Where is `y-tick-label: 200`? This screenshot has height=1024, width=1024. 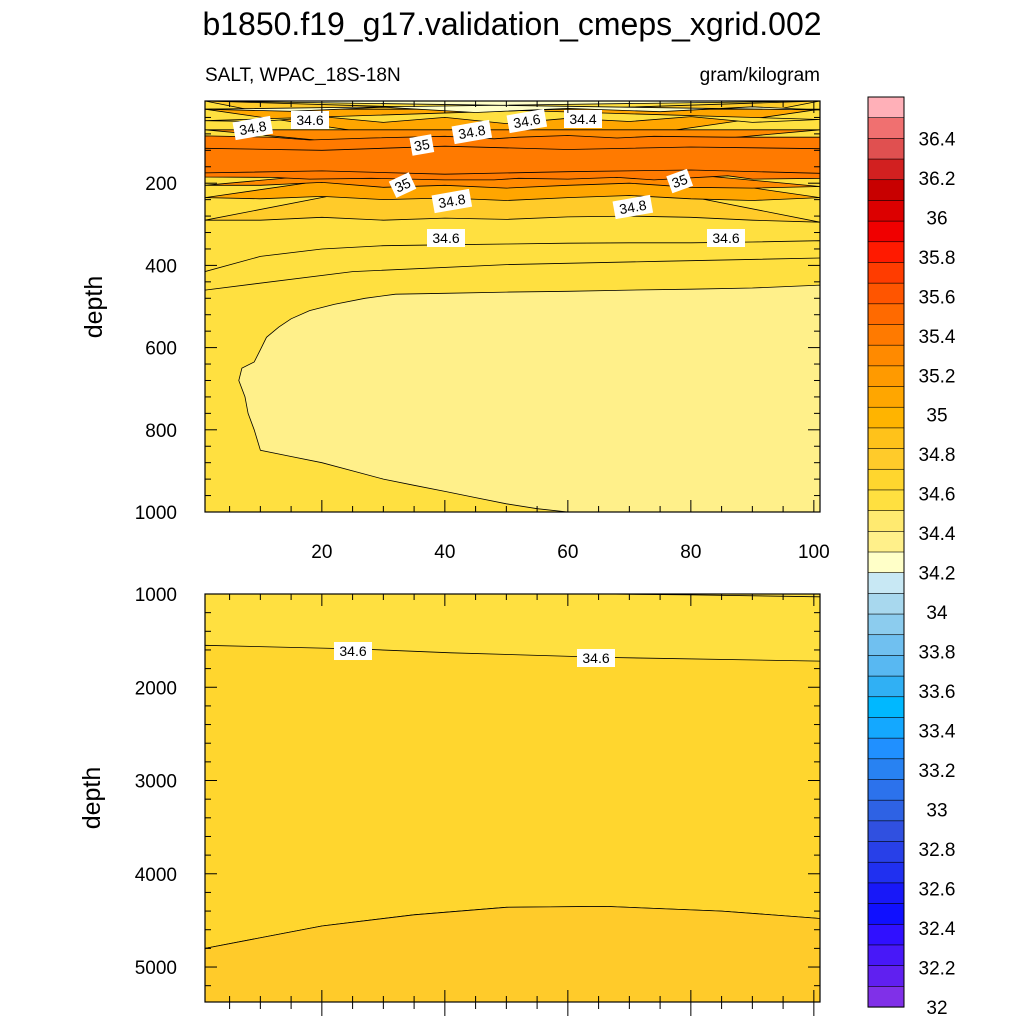
y-tick-label: 200 is located at coordinates (161, 184).